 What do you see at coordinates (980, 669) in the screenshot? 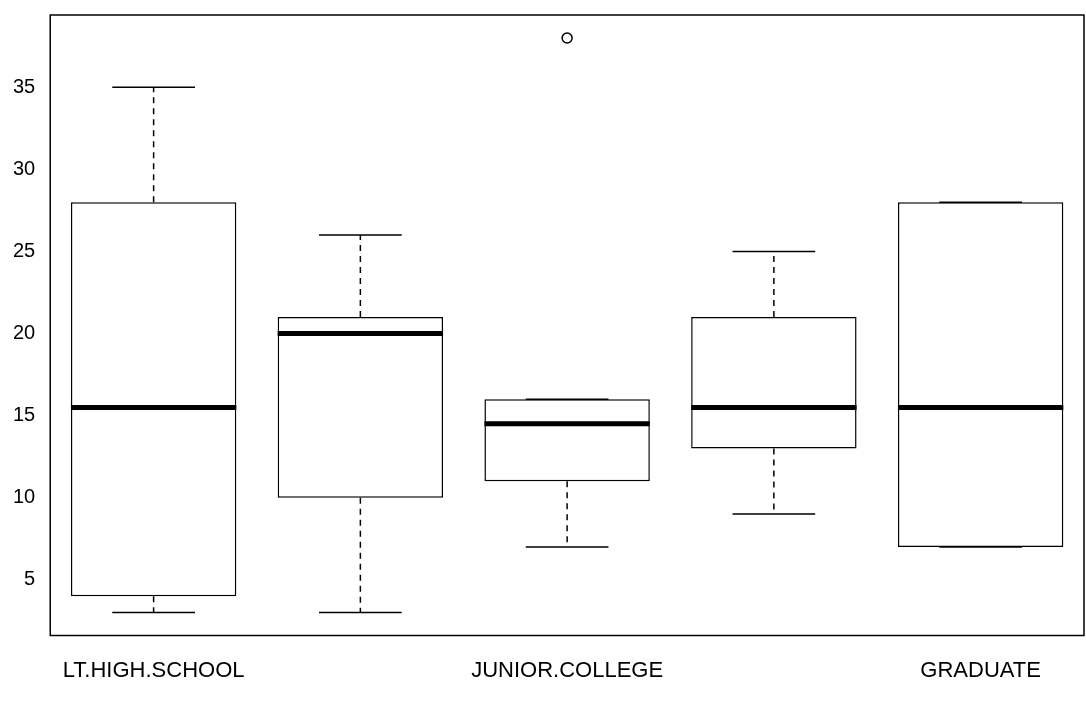
I see `x-tick-label: GRADUATE` at bounding box center [980, 669].